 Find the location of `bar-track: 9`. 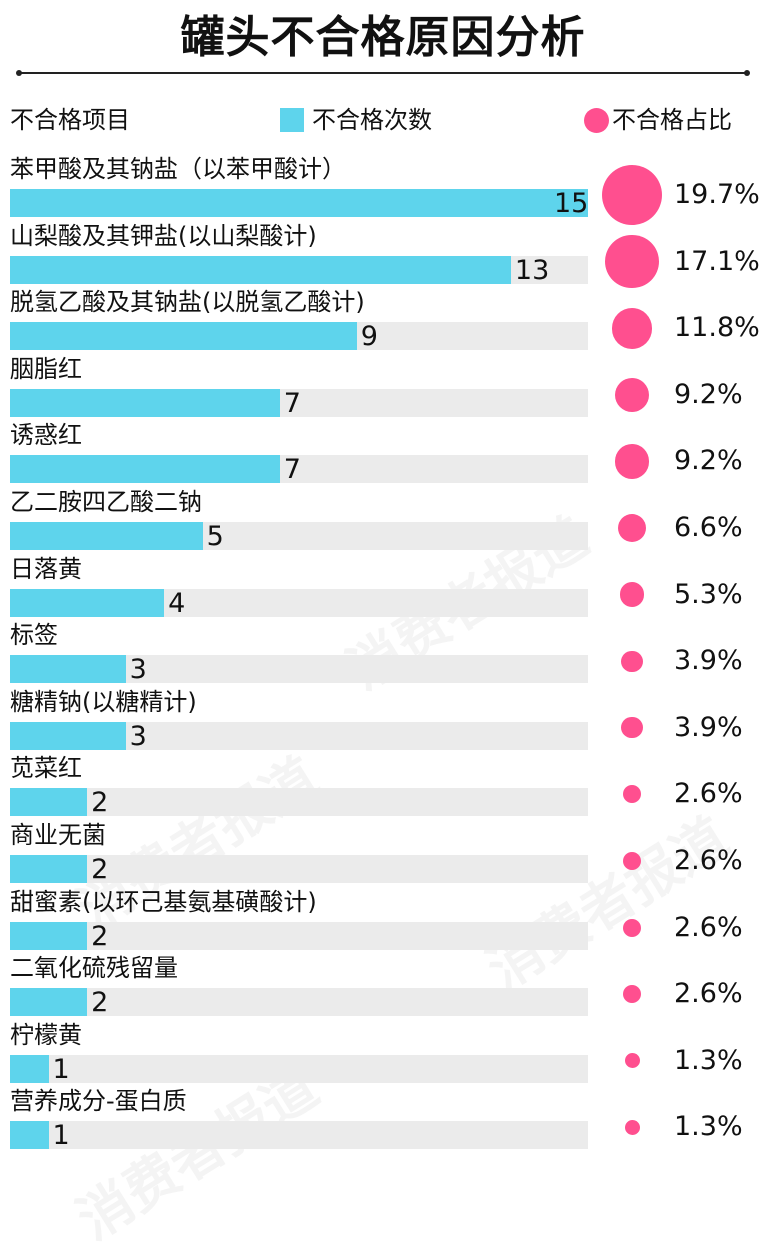

bar-track: 9 is located at coordinates (299, 337).